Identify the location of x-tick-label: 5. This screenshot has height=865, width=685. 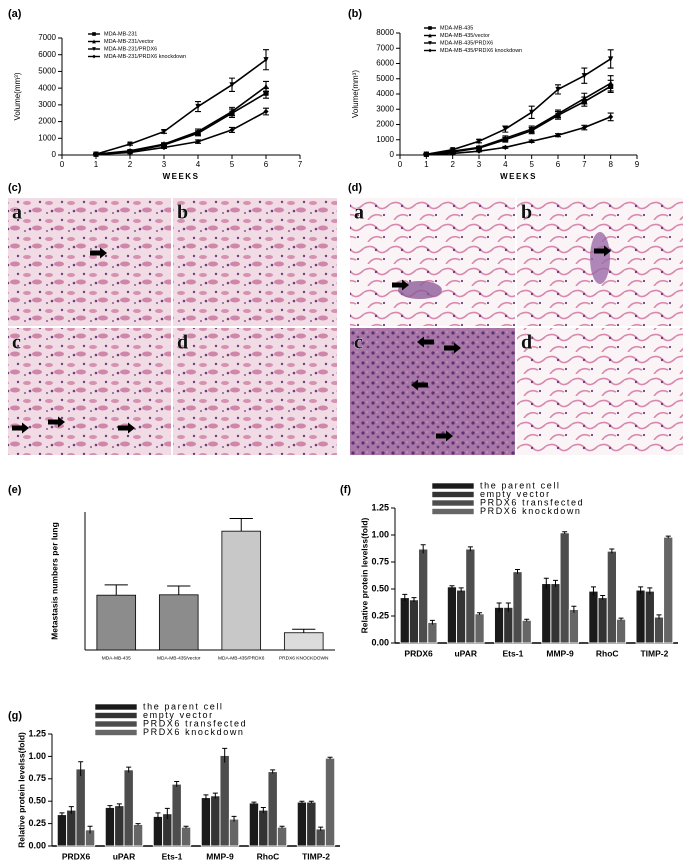
(531, 164).